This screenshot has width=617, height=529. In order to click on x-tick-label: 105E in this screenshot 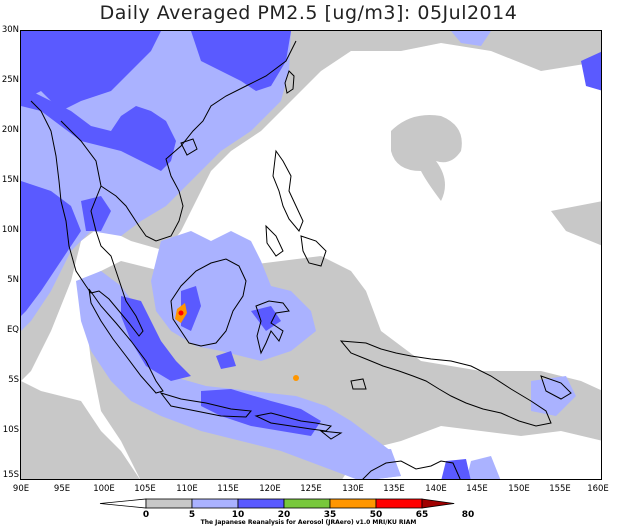, I will do `click(145, 489)`.